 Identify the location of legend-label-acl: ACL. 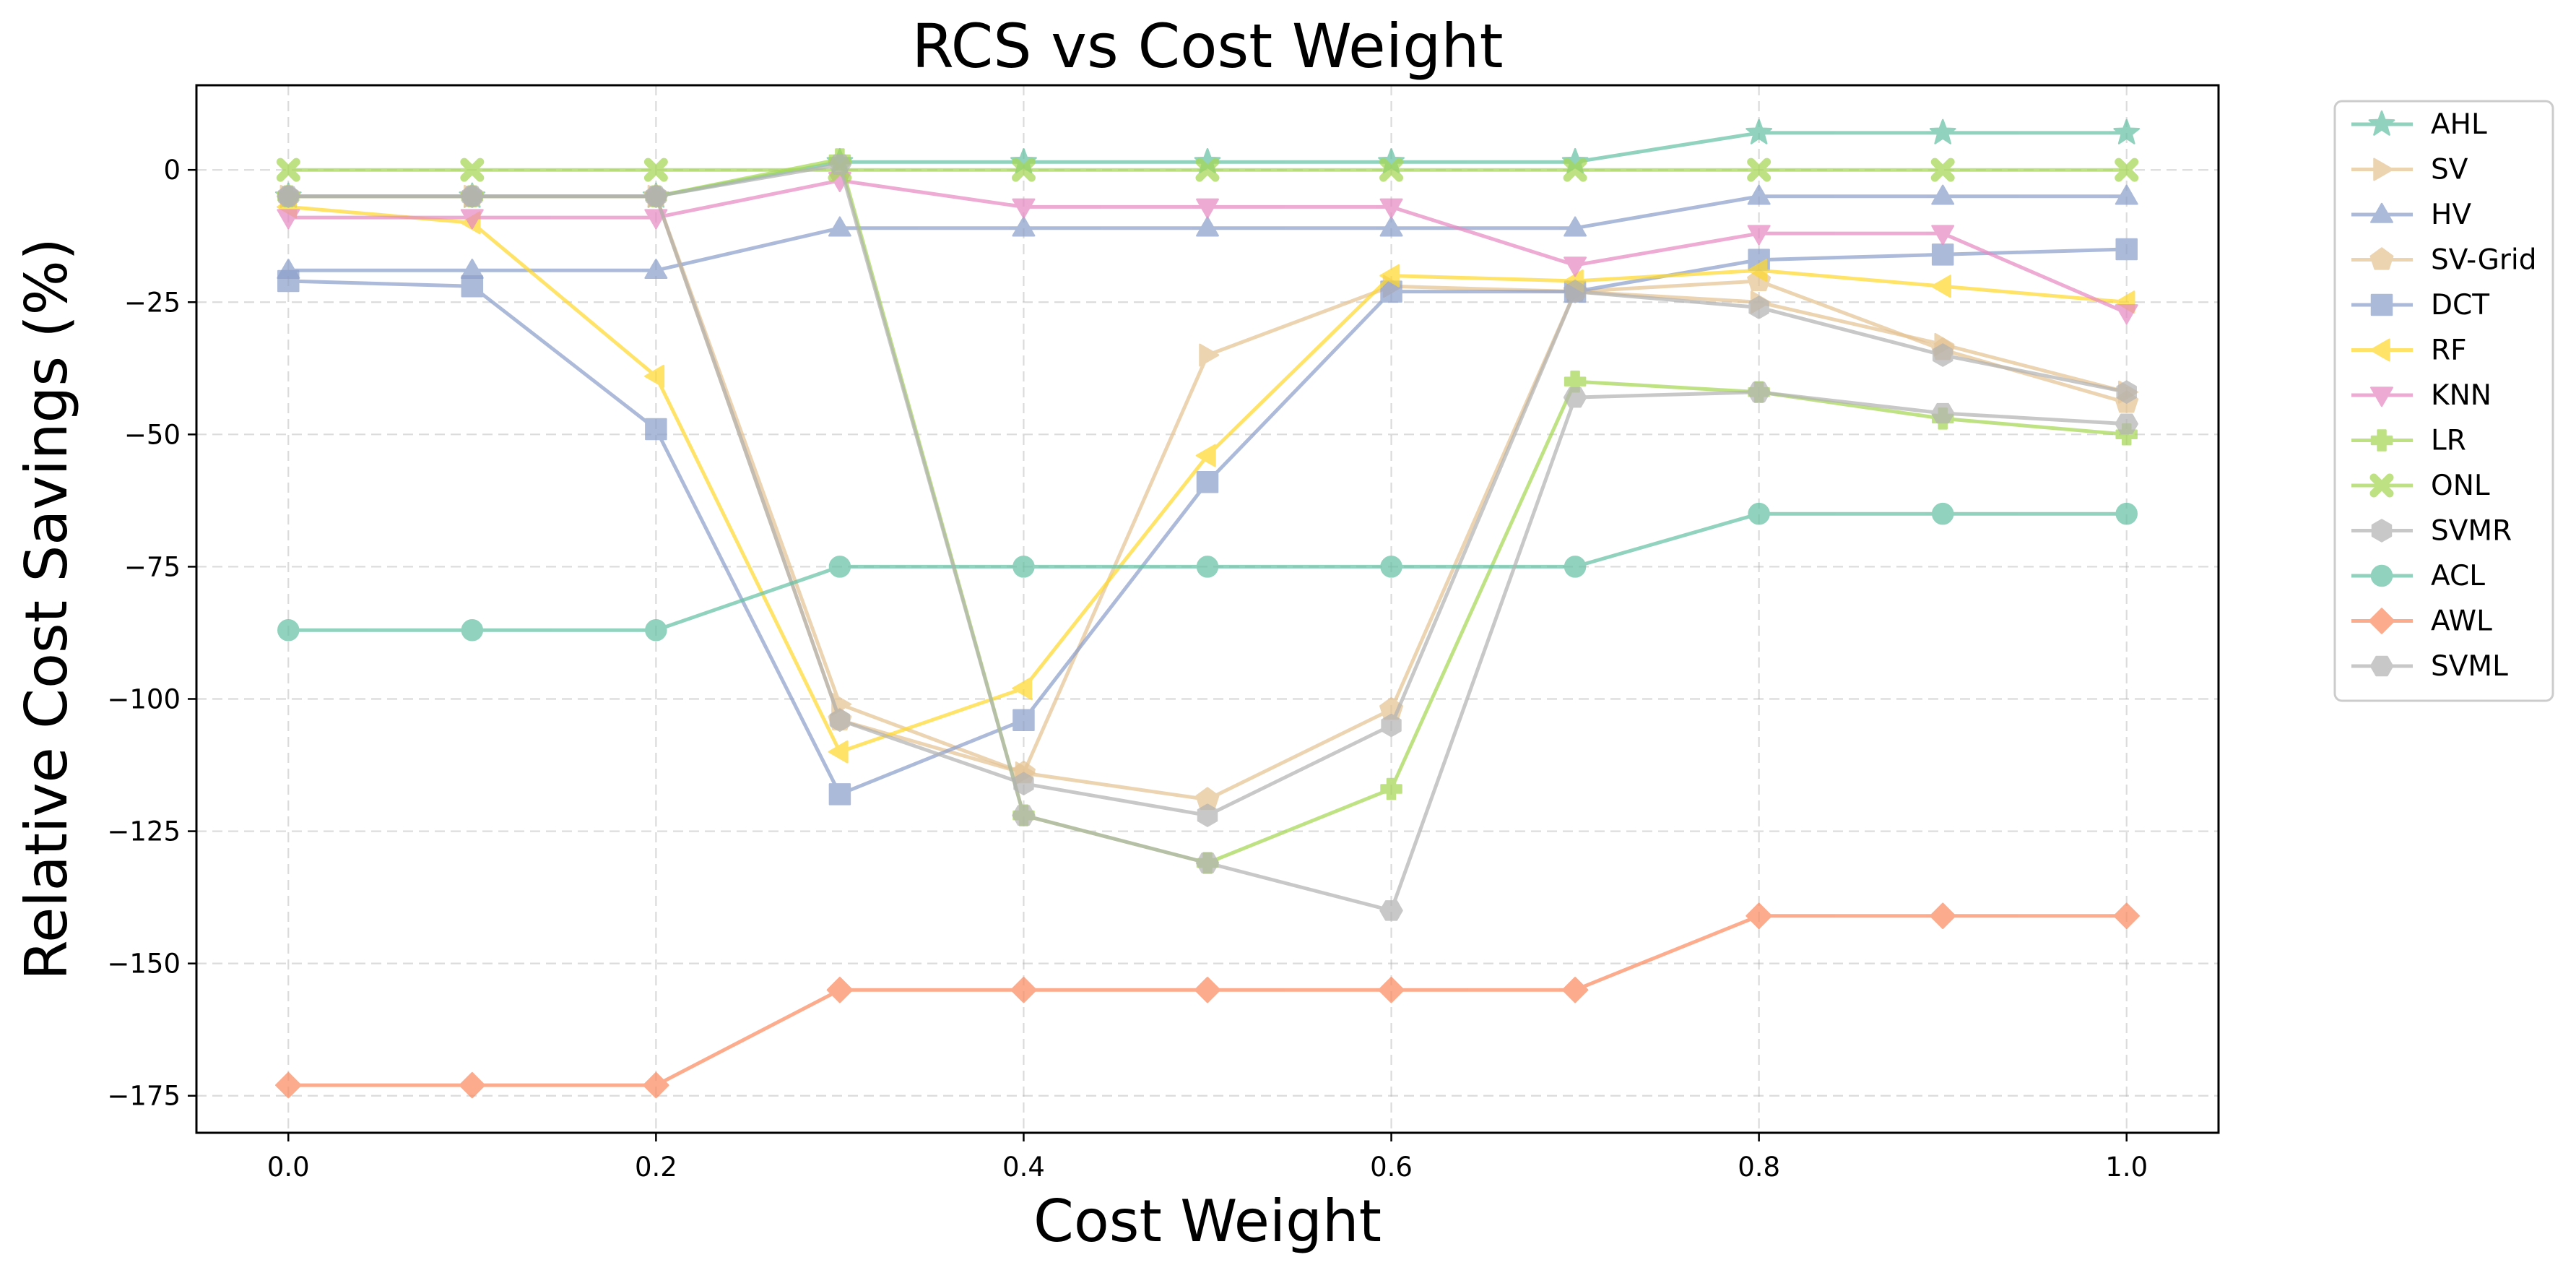
(2458, 576).